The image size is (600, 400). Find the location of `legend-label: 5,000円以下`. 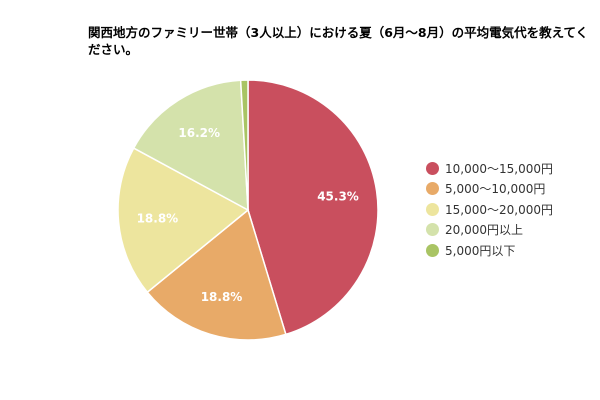

legend-label: 5,000円以下 is located at coordinates (480, 250).